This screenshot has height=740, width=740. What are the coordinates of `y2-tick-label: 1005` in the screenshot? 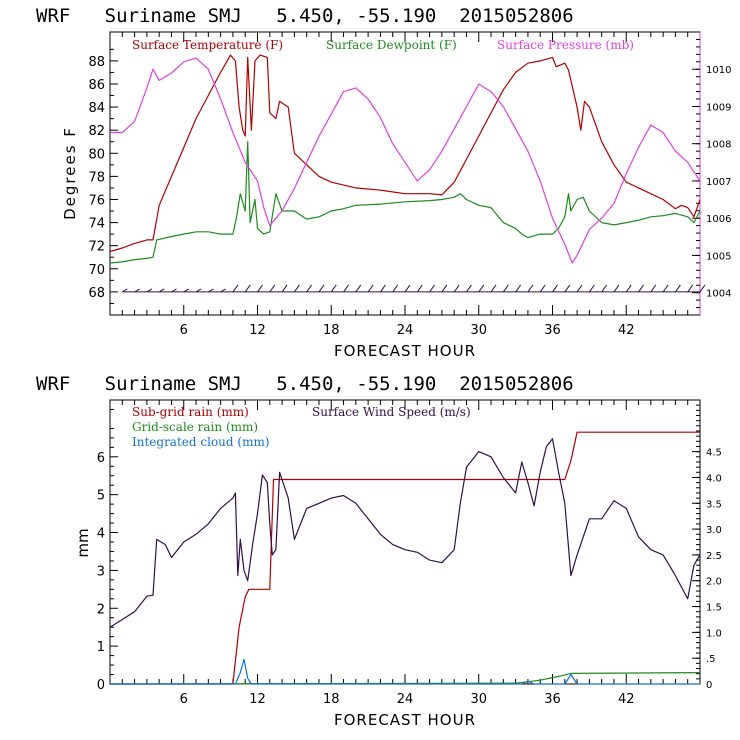 It's located at (718, 256).